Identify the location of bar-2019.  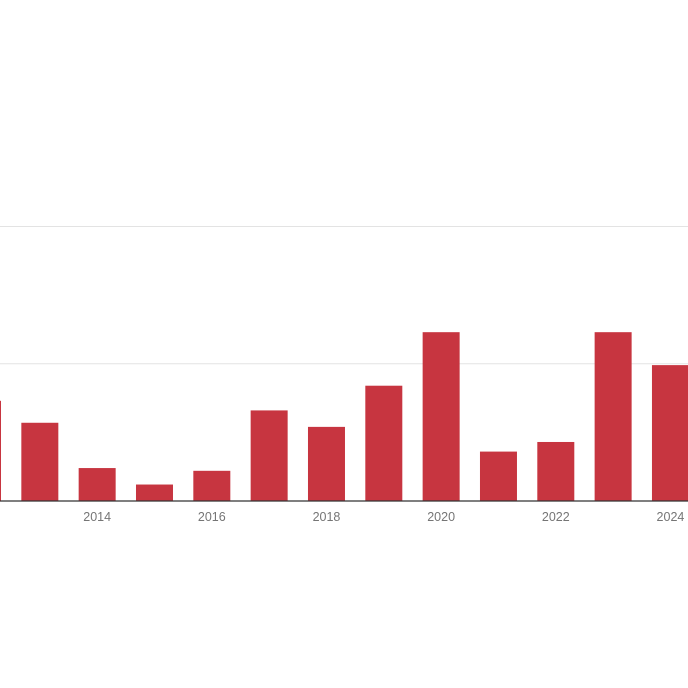
(384, 443).